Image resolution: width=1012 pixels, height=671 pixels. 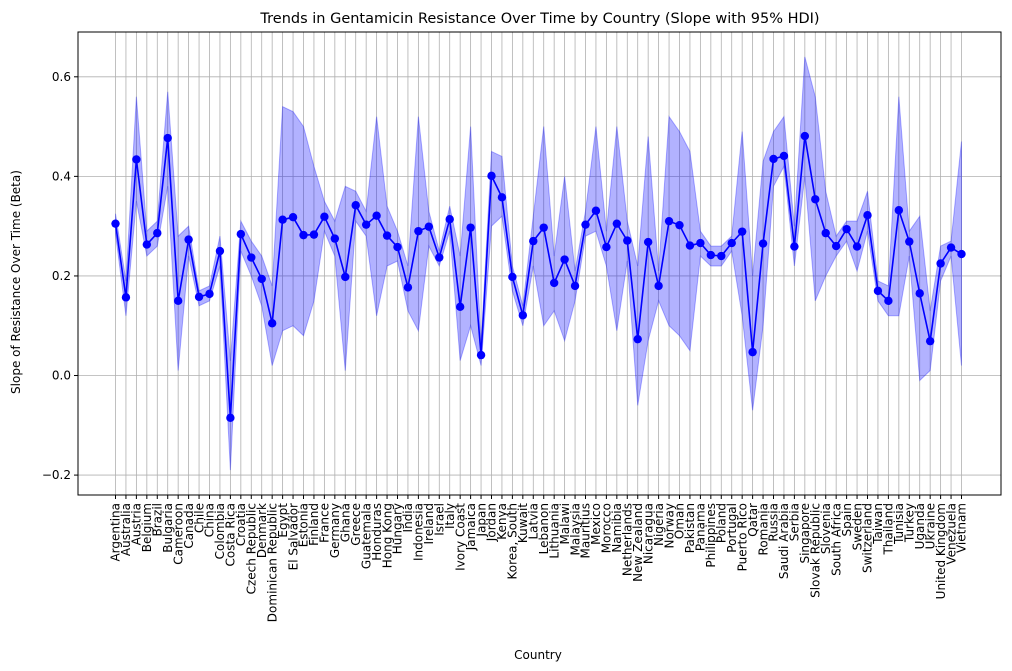 I want to click on x-tick-label: Jamaica, so click(x=471, y=527).